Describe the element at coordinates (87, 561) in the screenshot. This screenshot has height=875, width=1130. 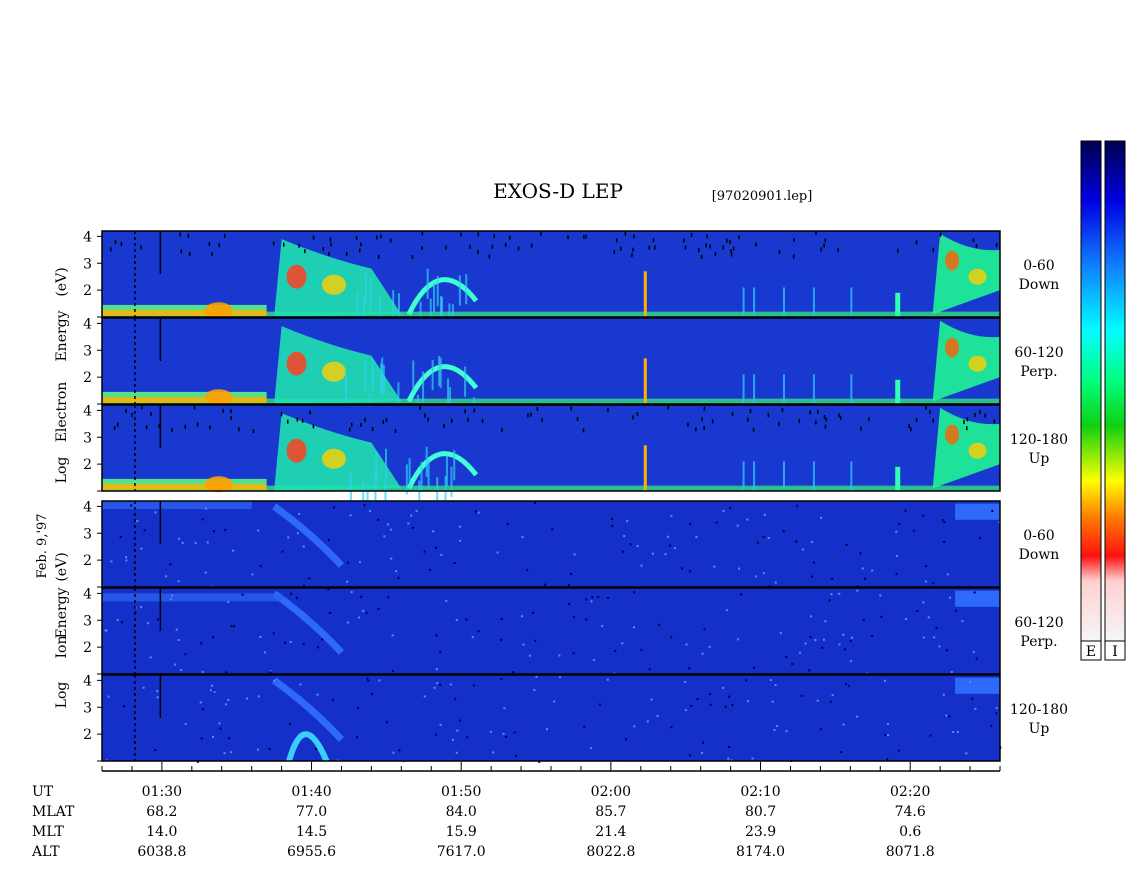
I see `y-tick-label: 2` at that location.